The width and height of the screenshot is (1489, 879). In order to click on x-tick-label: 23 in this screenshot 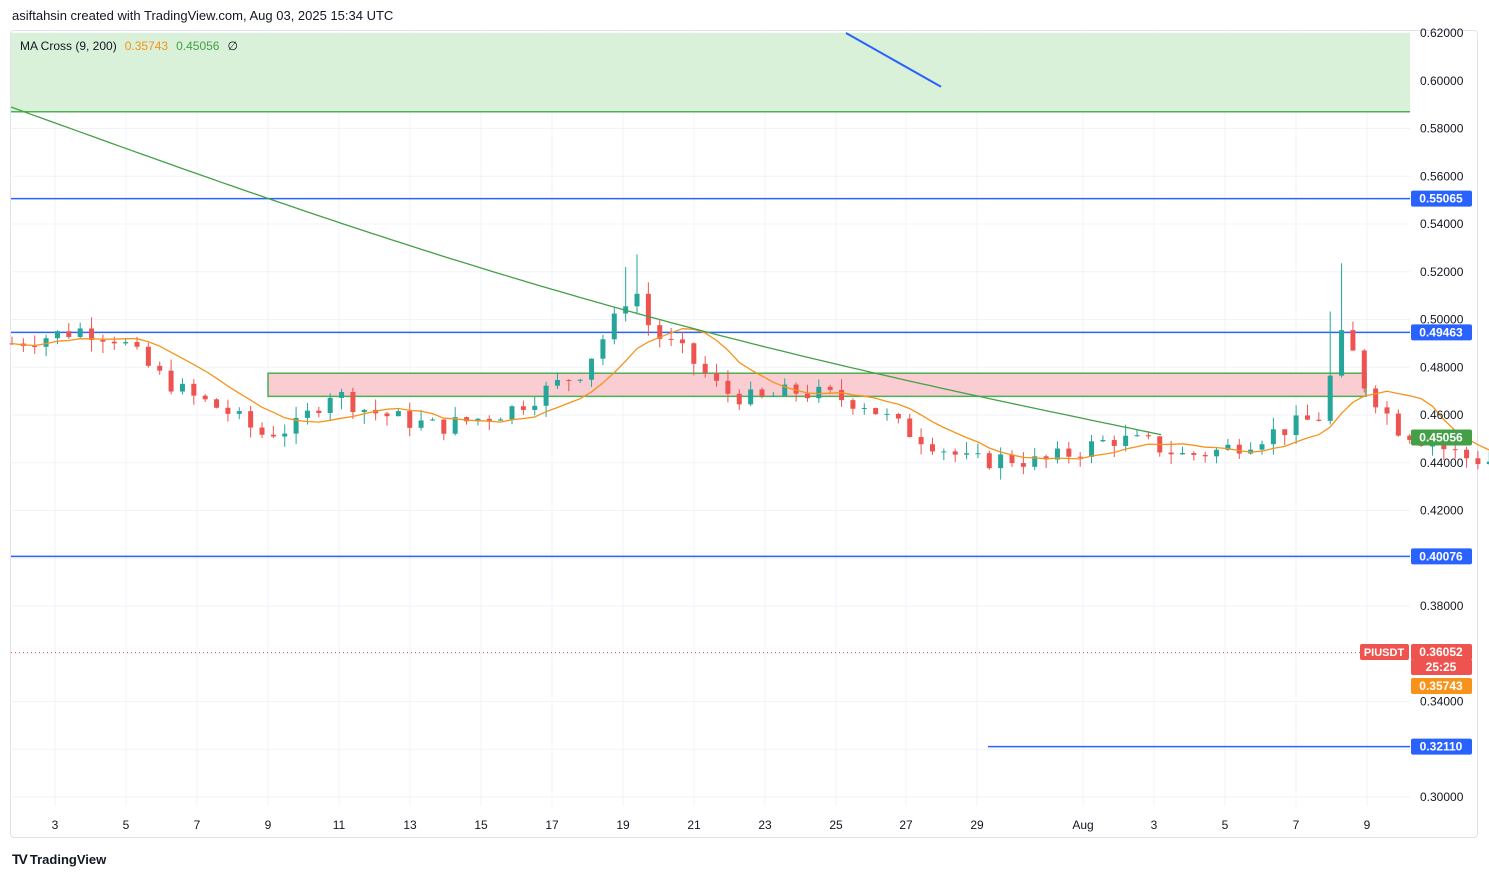, I will do `click(765, 825)`.